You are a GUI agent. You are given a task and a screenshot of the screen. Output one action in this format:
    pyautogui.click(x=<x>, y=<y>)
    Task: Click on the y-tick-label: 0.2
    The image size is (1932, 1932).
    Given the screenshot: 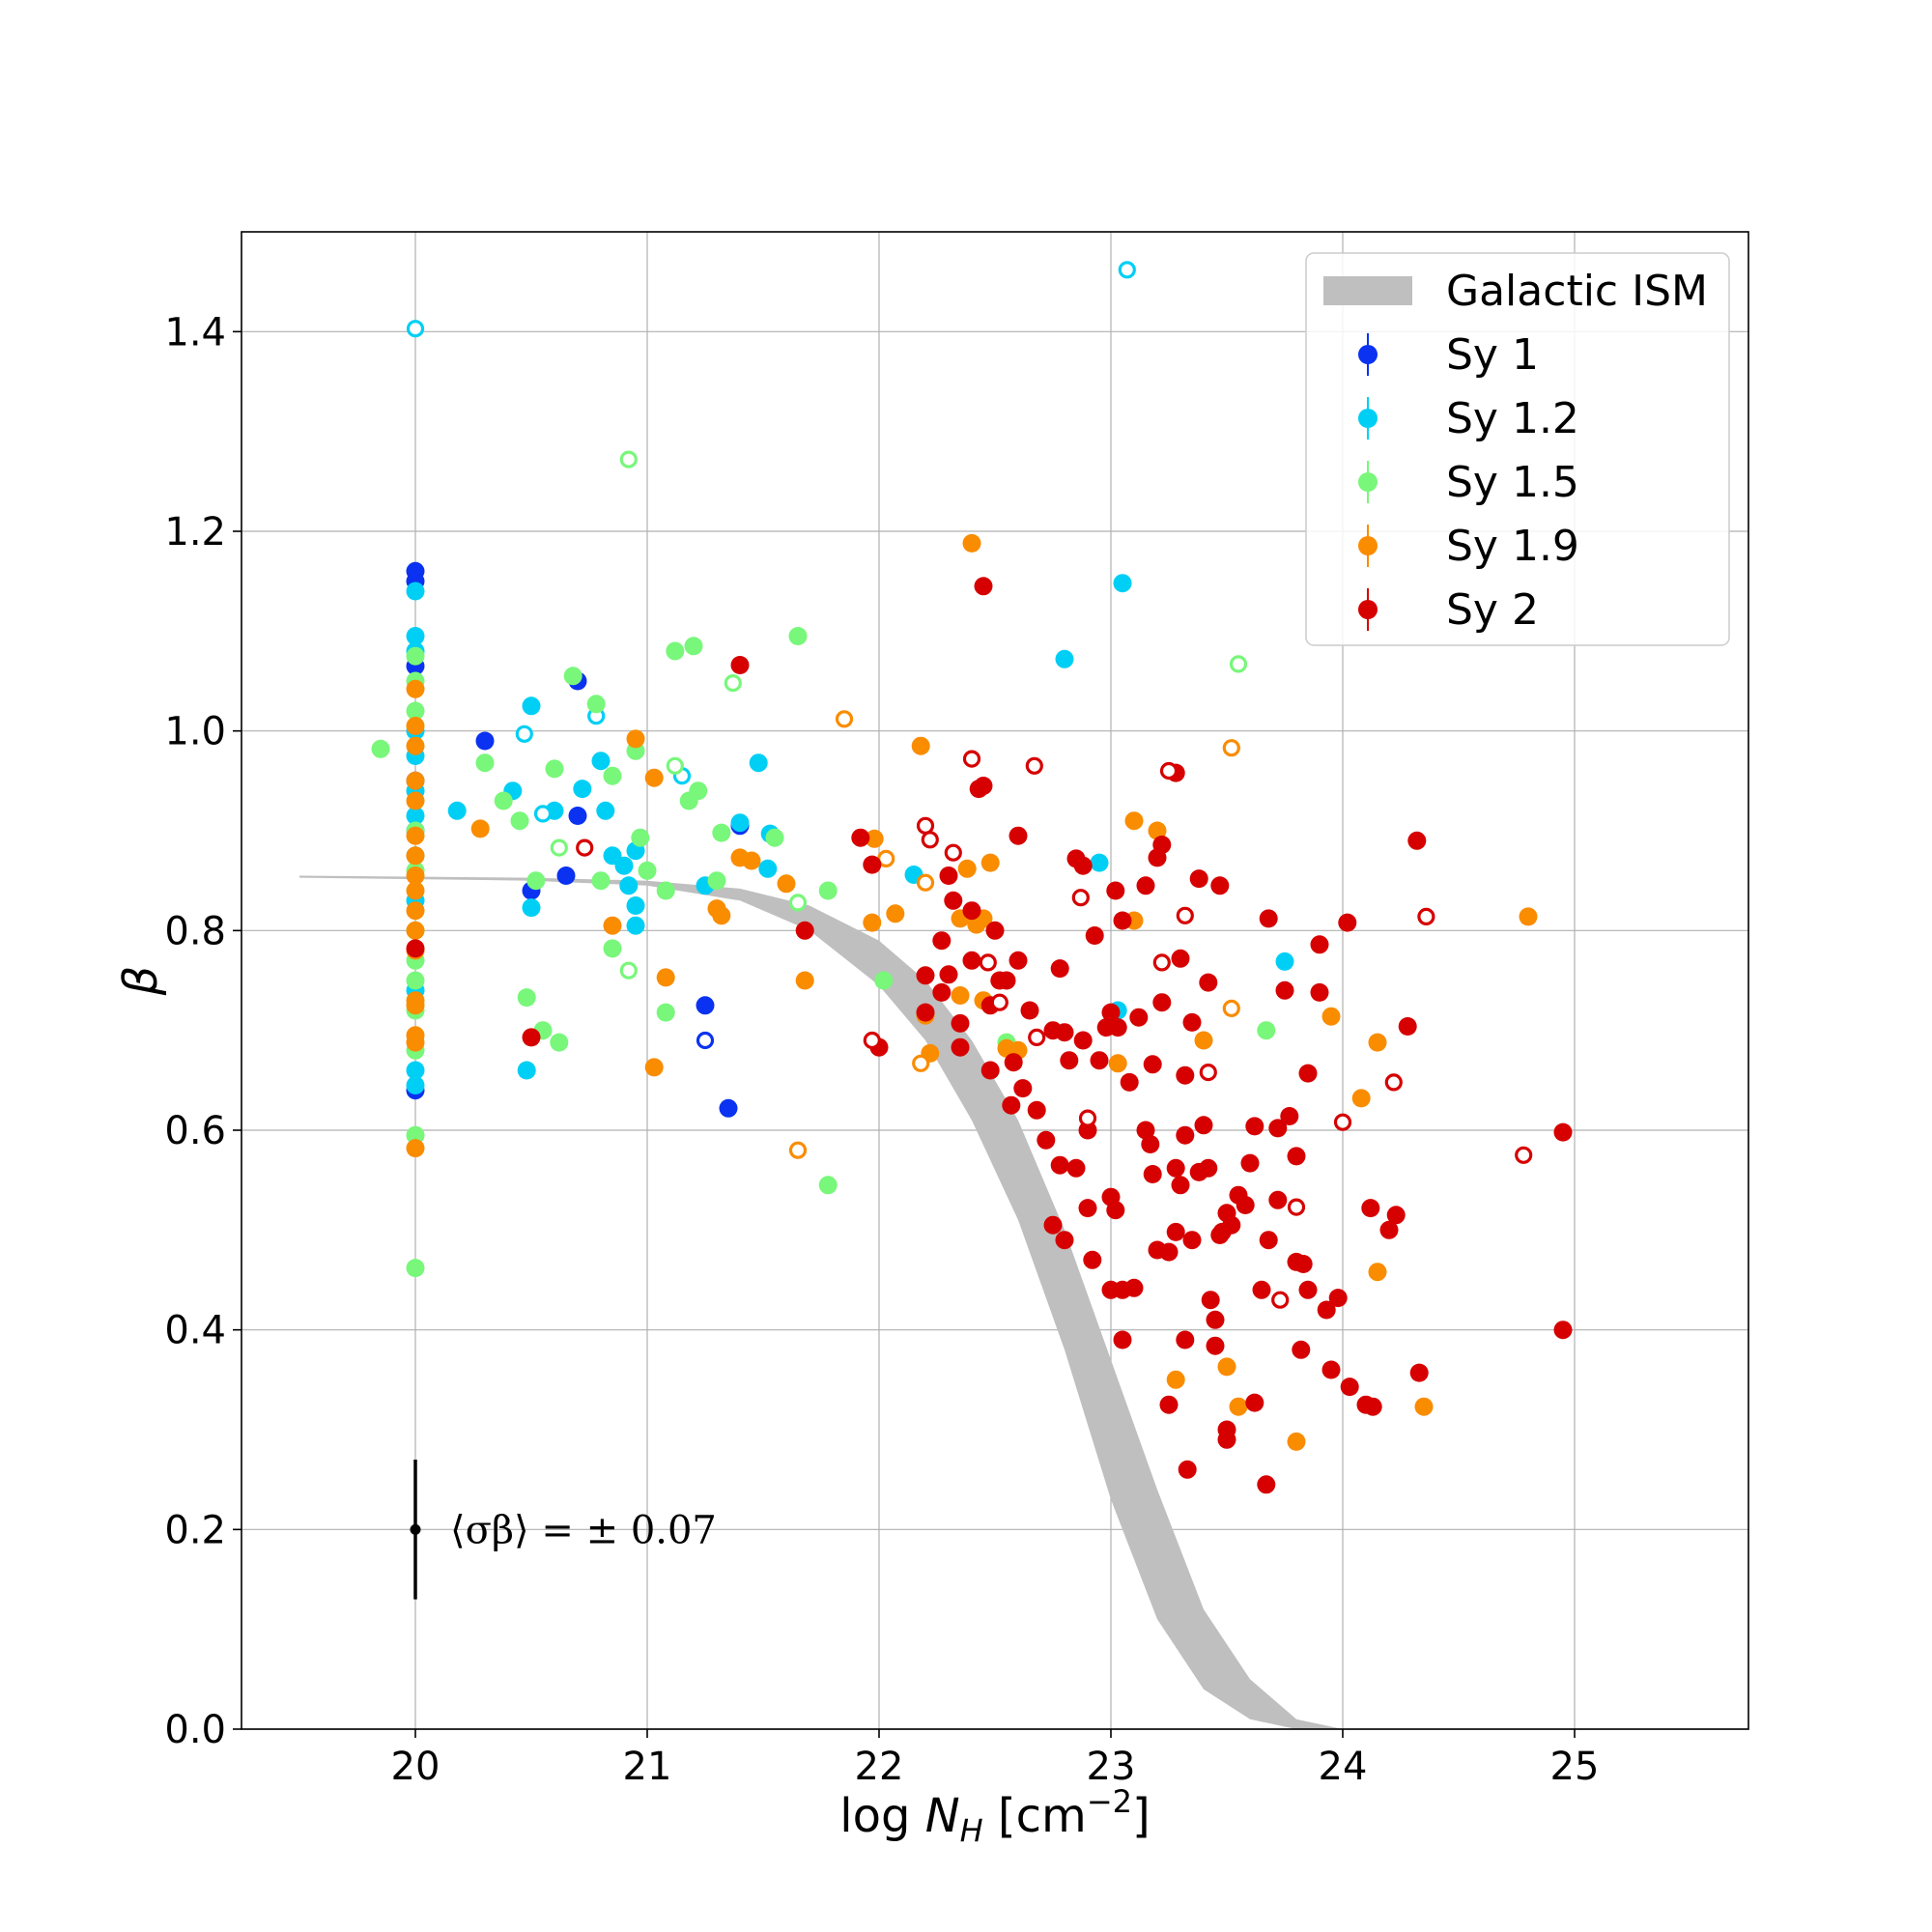 What is the action you would take?
    pyautogui.click(x=195, y=1530)
    